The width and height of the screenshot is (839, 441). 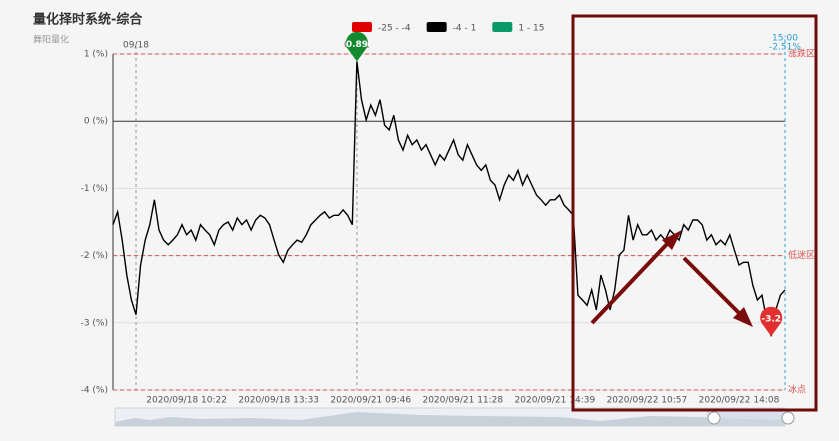 I want to click on mark-line-label: 涨跌区, so click(x=801, y=54).